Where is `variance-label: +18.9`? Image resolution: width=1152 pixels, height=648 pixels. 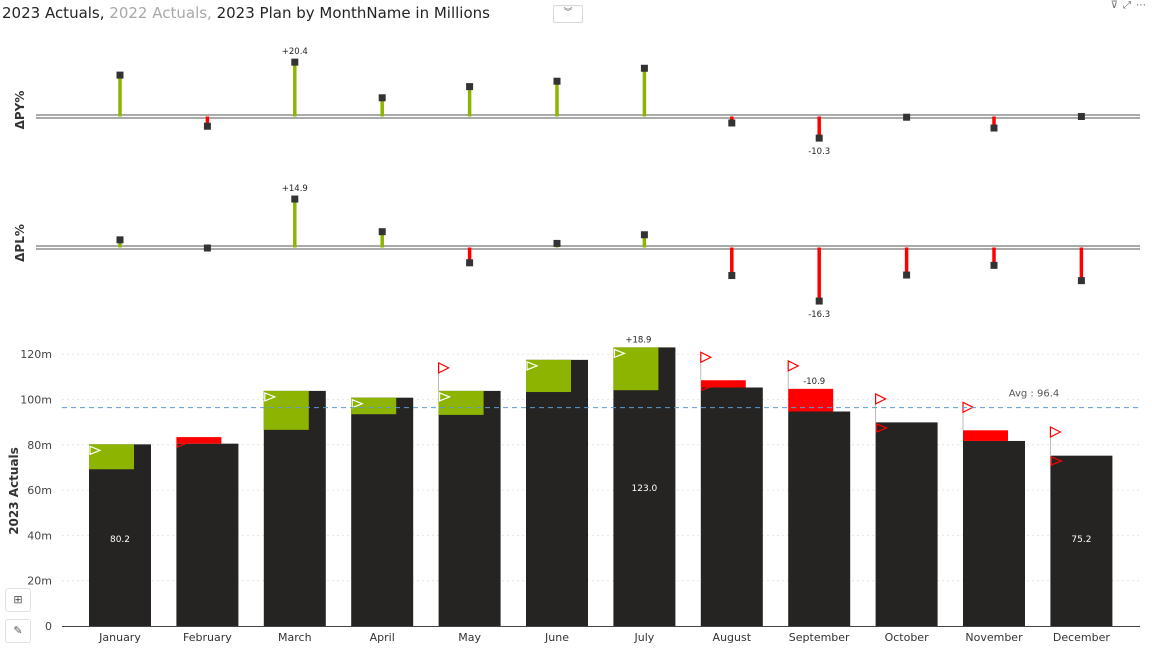 variance-label: +18.9 is located at coordinates (638, 340).